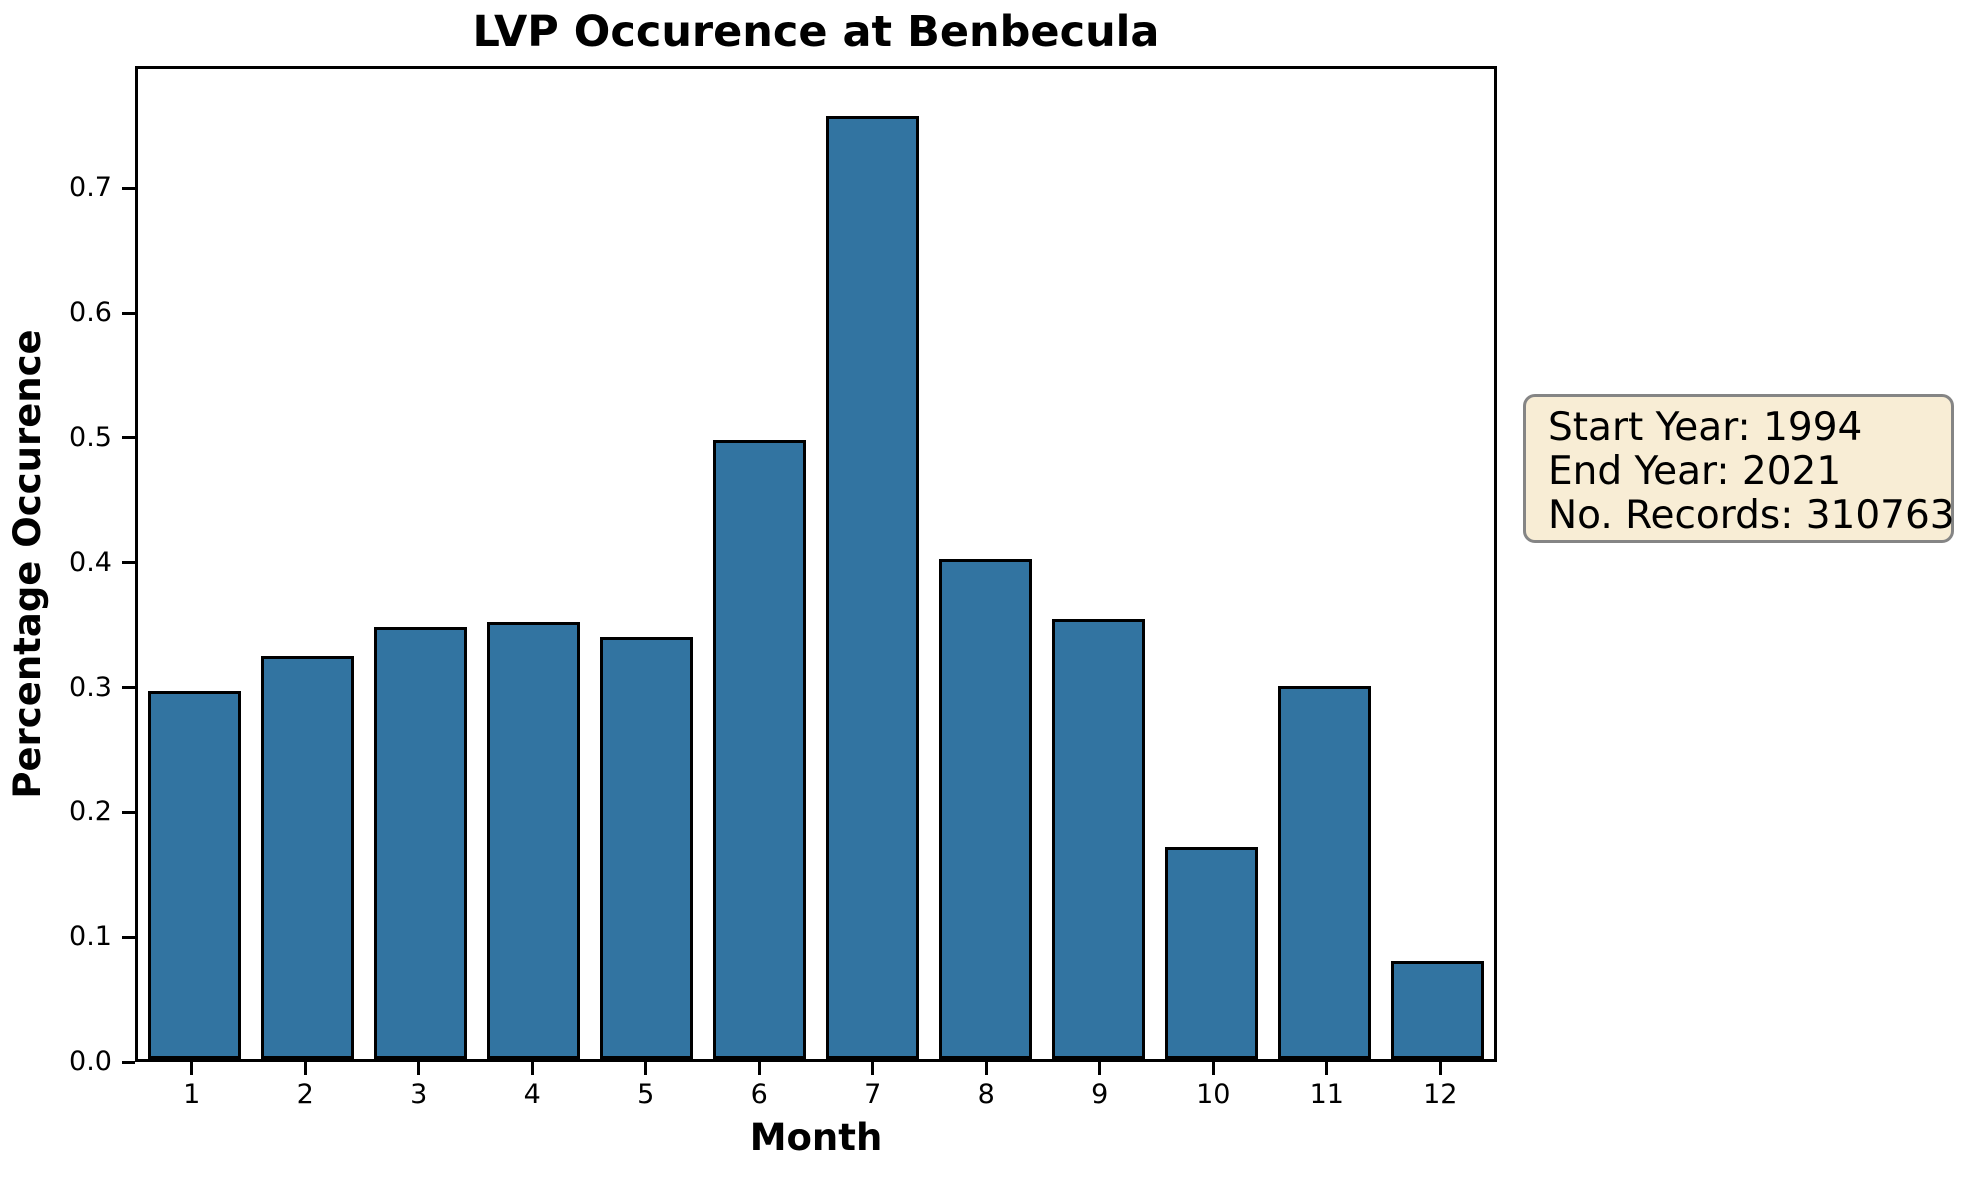  What do you see at coordinates (90, 687) in the screenshot?
I see `y-tick-label-0.3: 0.3` at bounding box center [90, 687].